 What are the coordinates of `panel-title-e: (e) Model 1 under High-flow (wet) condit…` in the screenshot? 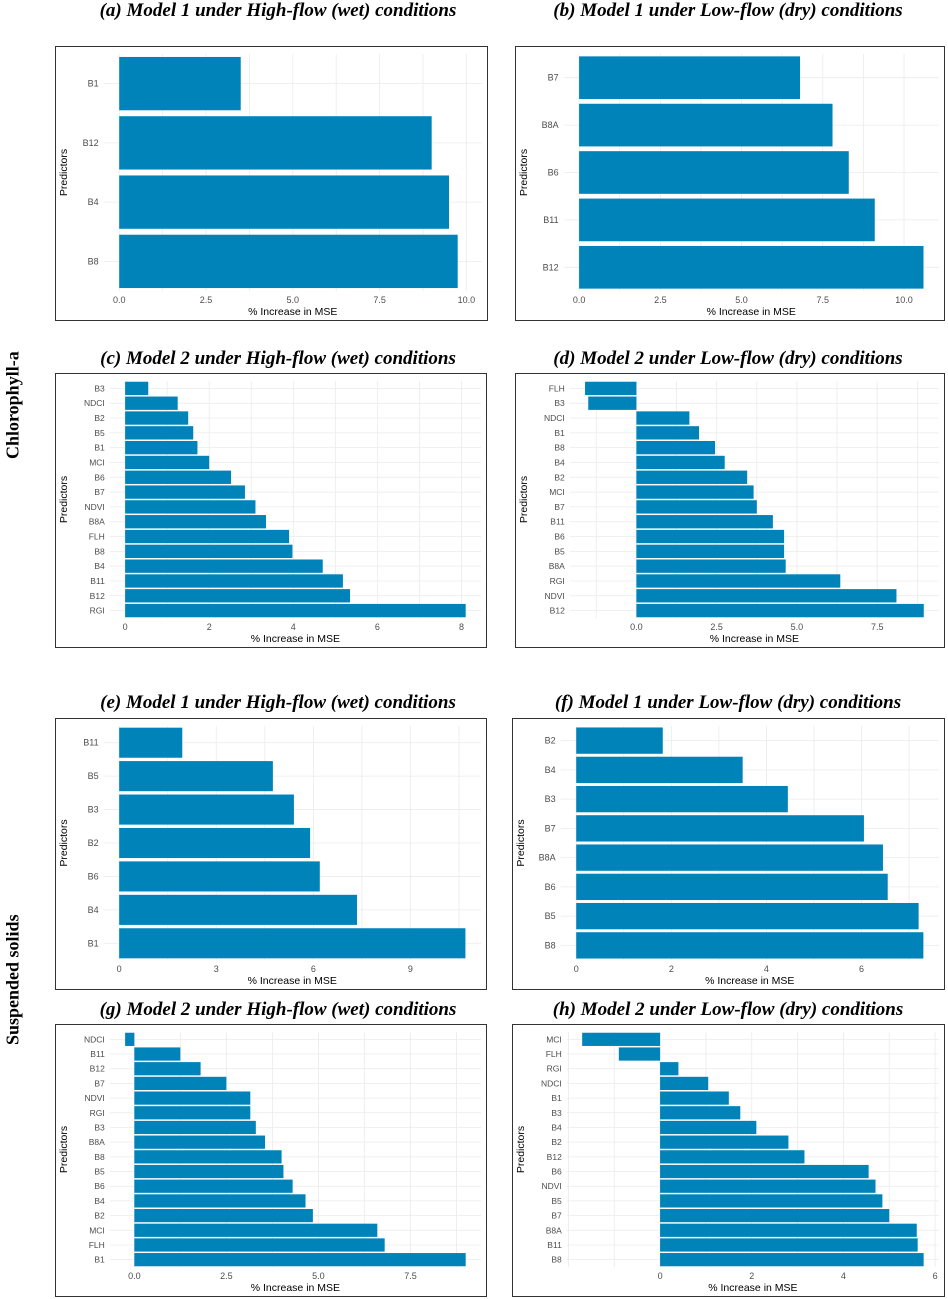 It's located at (278, 702).